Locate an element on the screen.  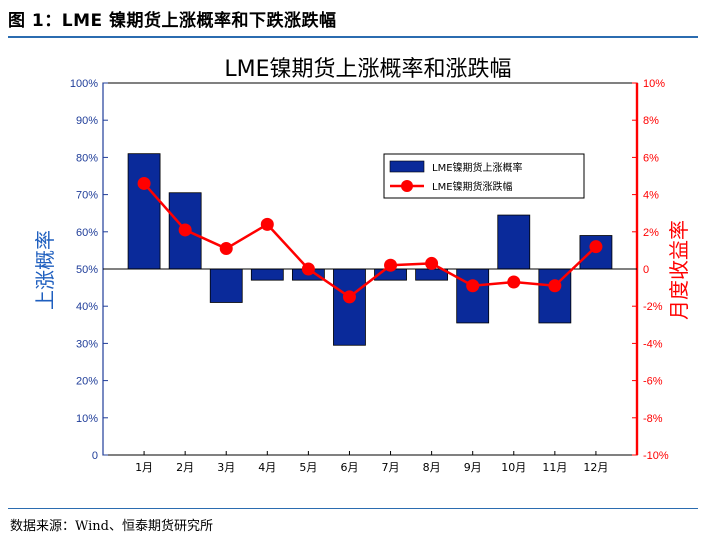
x-tick-label: 5月 is located at coordinates (308, 467).